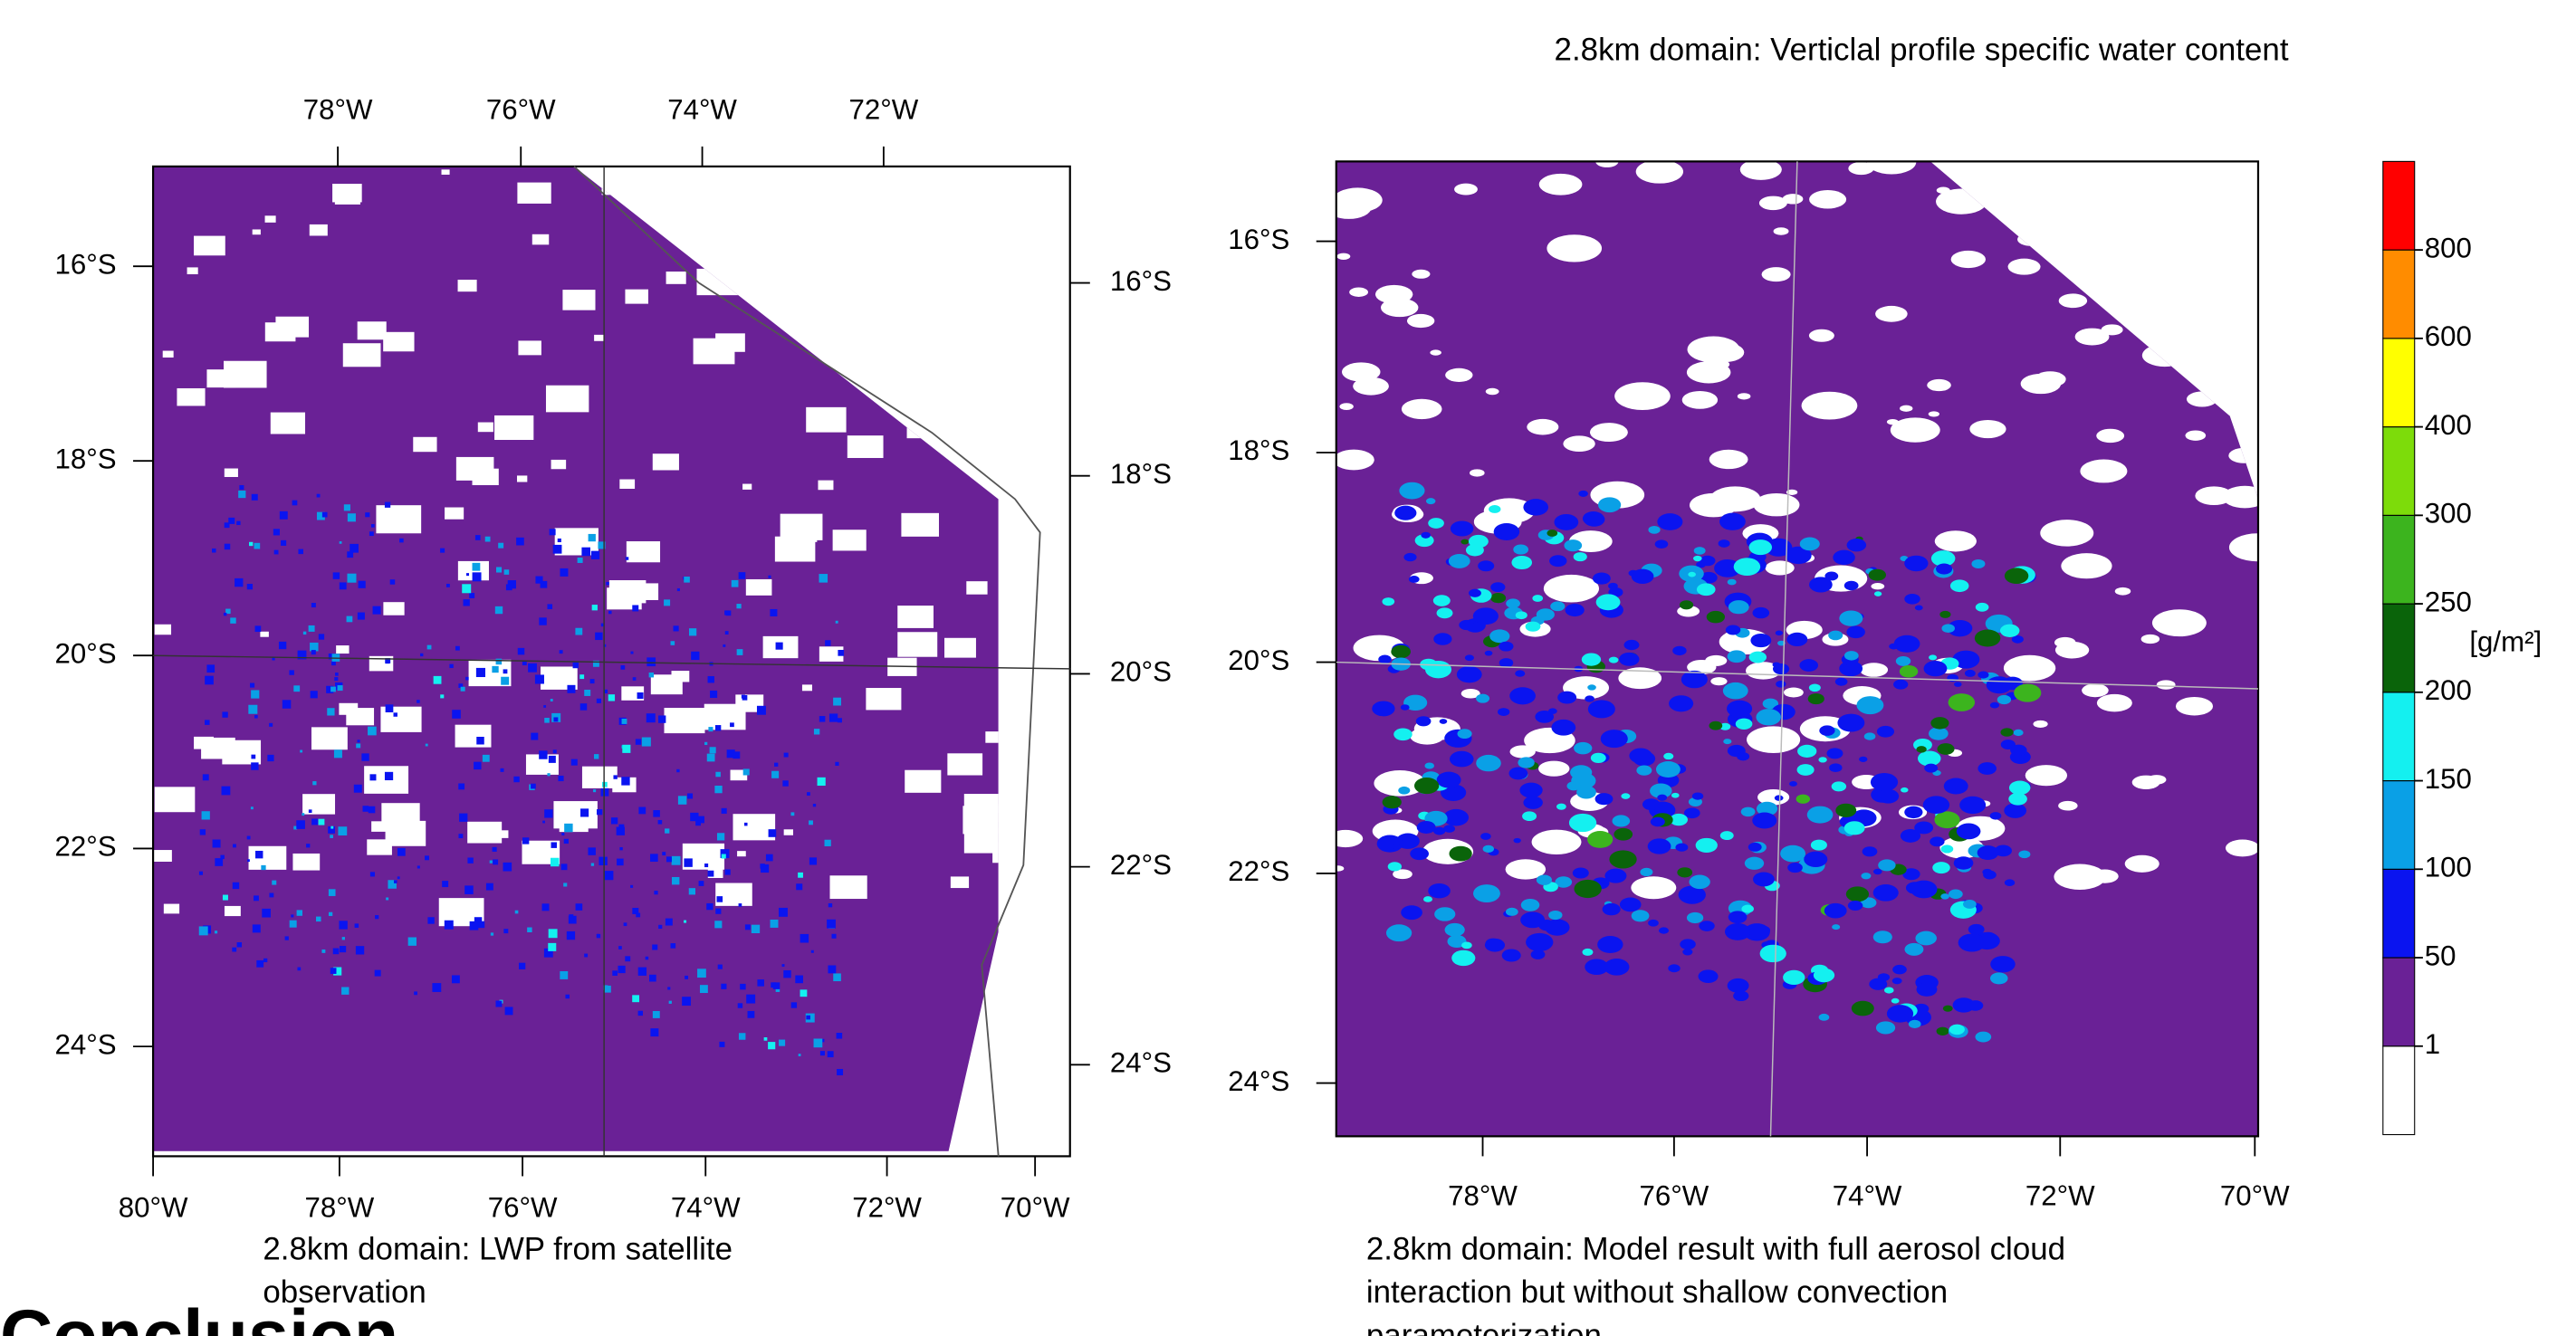  What do you see at coordinates (2448, 336) in the screenshot?
I see `colorbar-label: 600` at bounding box center [2448, 336].